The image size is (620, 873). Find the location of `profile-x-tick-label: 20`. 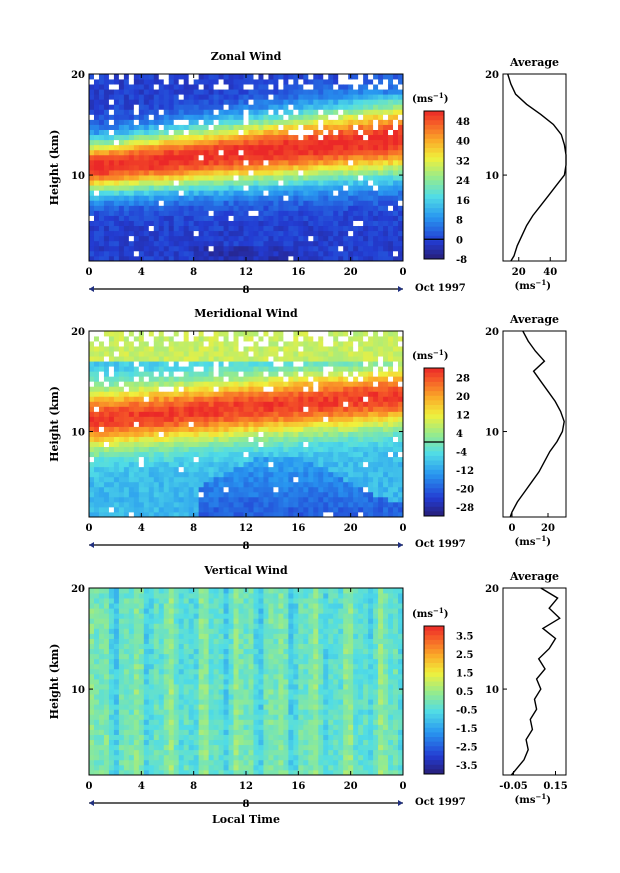

profile-x-tick-label: 20 is located at coordinates (548, 528).